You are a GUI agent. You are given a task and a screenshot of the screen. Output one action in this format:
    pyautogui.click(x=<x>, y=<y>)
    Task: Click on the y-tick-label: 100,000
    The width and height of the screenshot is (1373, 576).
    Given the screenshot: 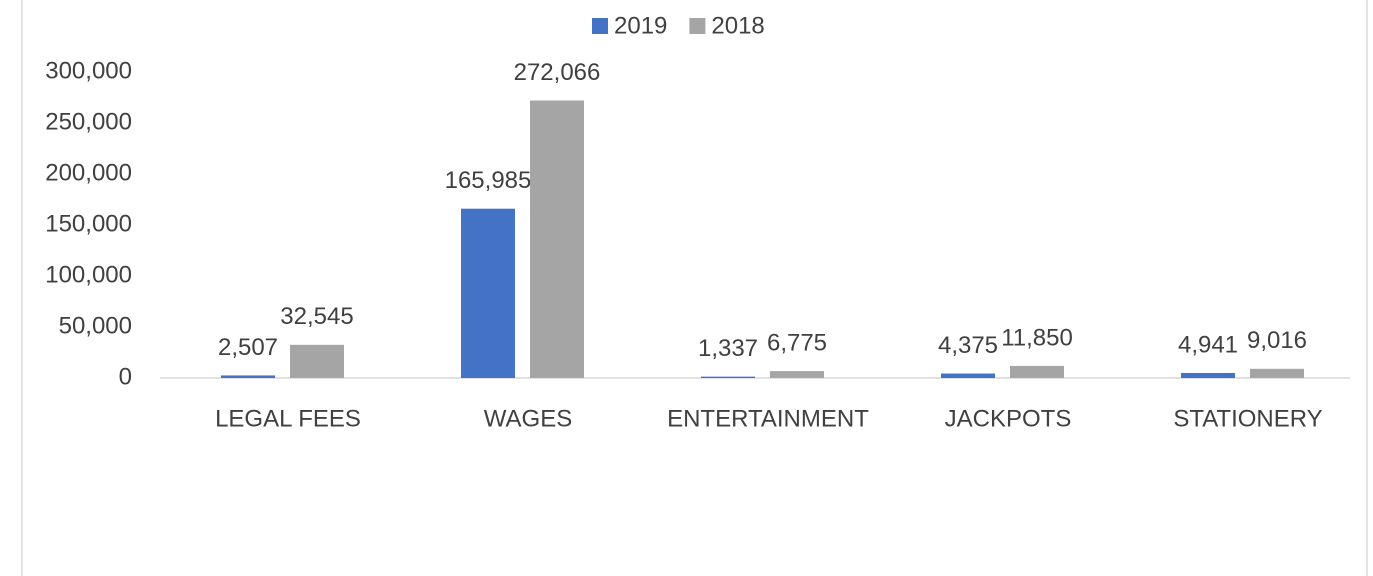 What is the action you would take?
    pyautogui.click(x=88, y=274)
    